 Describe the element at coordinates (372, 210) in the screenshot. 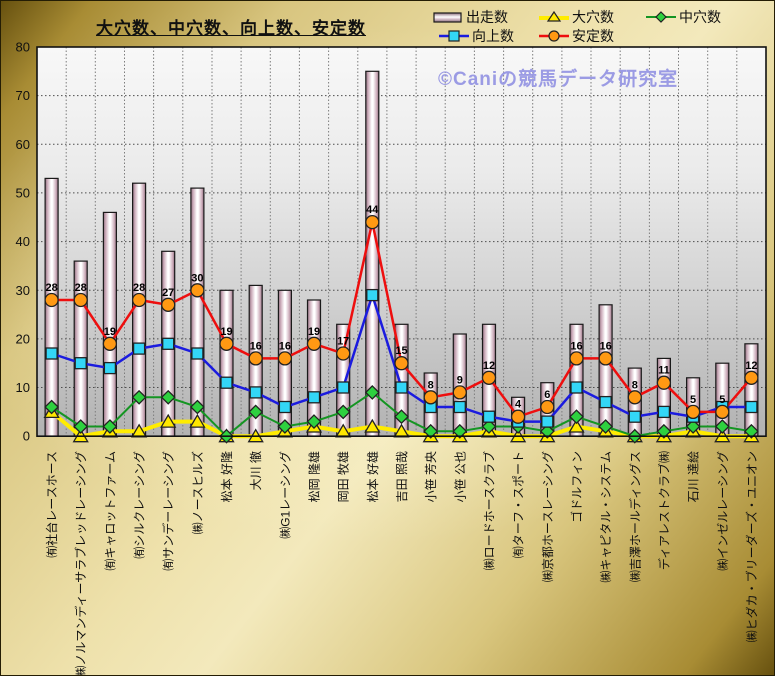

I see `data-label: 44` at that location.